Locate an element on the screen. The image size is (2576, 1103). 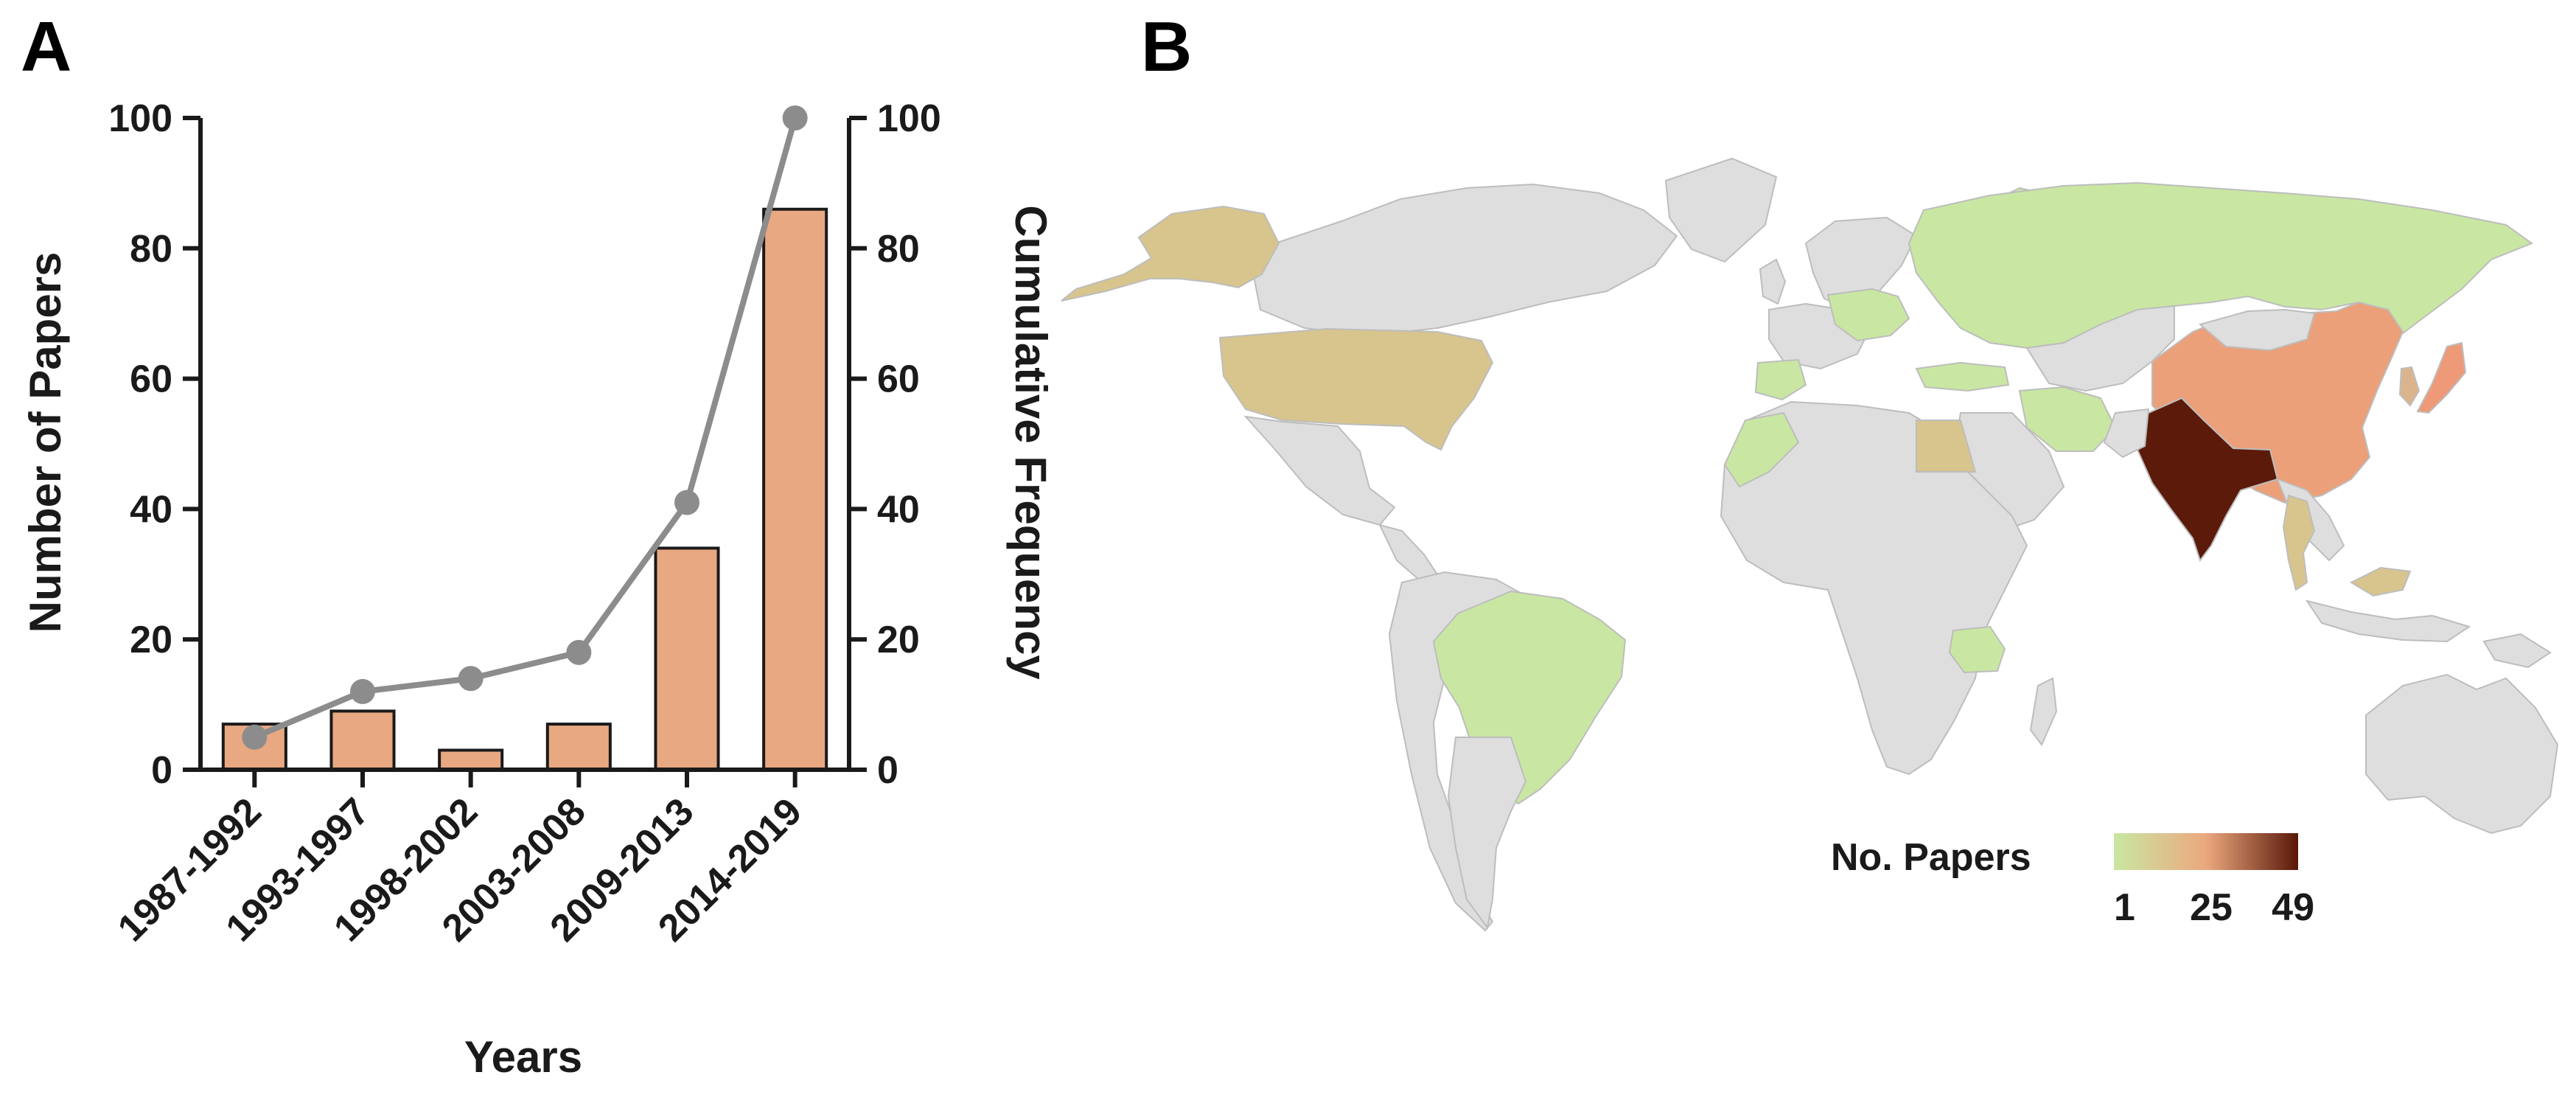
y2-axis-title: Cumulative Frequency is located at coordinates (1030, 442).